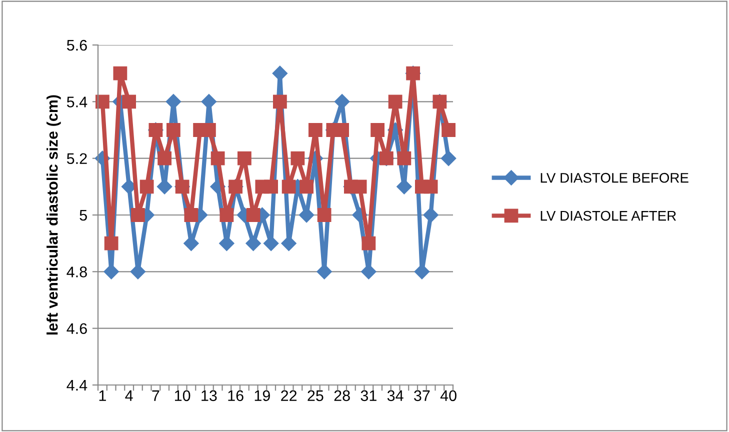 This screenshot has height=432, width=729. What do you see at coordinates (129, 395) in the screenshot?
I see `x-tick-label: 4` at bounding box center [129, 395].